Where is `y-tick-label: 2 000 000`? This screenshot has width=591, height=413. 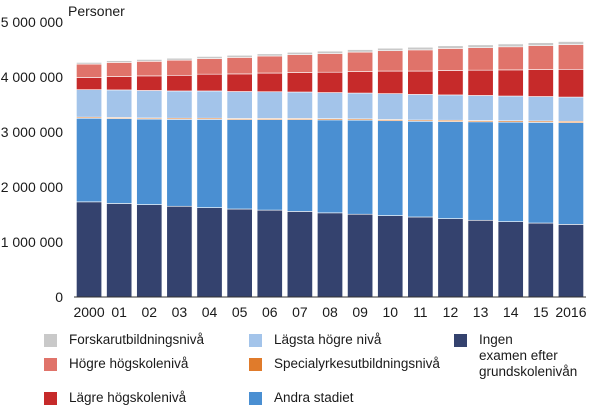
y-tick-label: 2 000 000 is located at coordinates (32, 187).